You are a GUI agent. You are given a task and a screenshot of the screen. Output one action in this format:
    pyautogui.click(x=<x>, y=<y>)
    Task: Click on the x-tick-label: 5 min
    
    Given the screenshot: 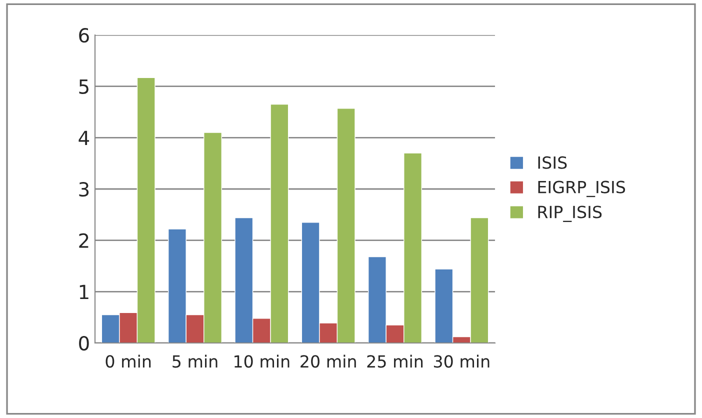 What is the action you would take?
    pyautogui.click(x=195, y=361)
    